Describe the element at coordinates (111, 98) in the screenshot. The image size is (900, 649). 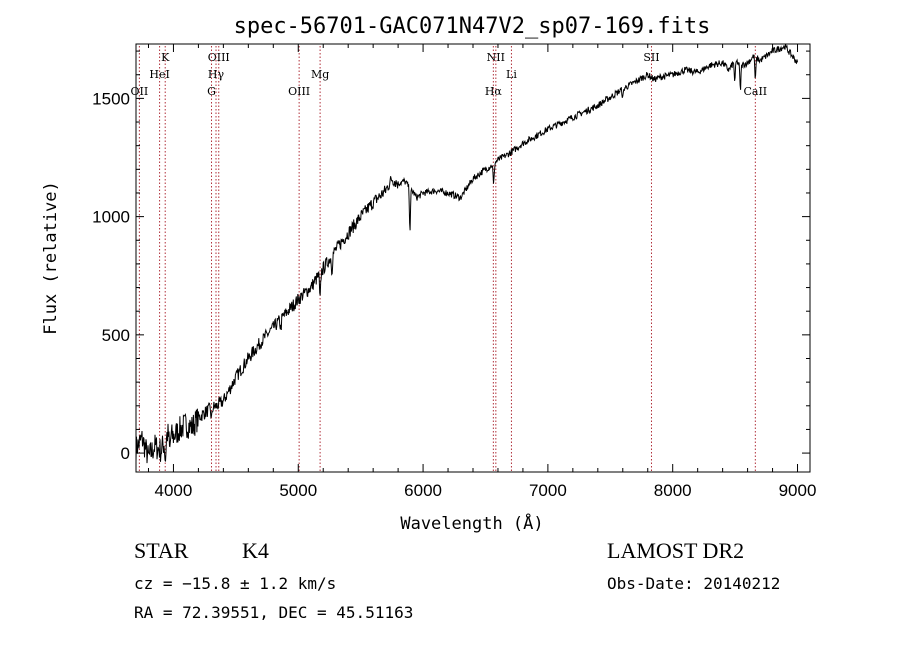
I see `y-tick-label: 1500` at that location.